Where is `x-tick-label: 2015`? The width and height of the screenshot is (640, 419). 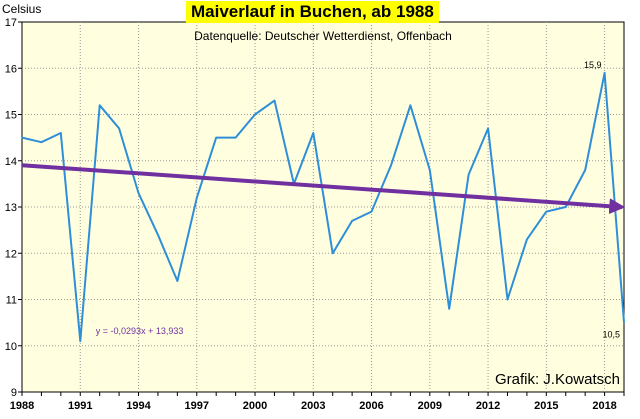
x-tick-label: 2015 is located at coordinates (546, 406).